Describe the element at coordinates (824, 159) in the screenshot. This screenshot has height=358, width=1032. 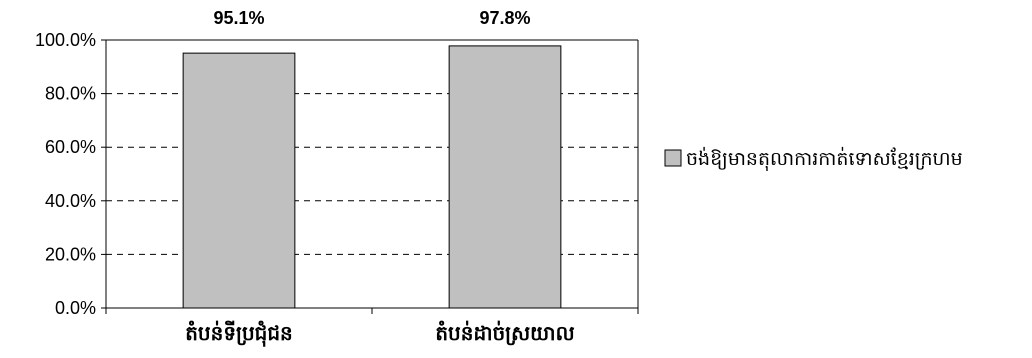
I see `legend-label: ចង់ឱ្យមានតុលាការកាត់ទោសខ្មែរក្រហម` at that location.